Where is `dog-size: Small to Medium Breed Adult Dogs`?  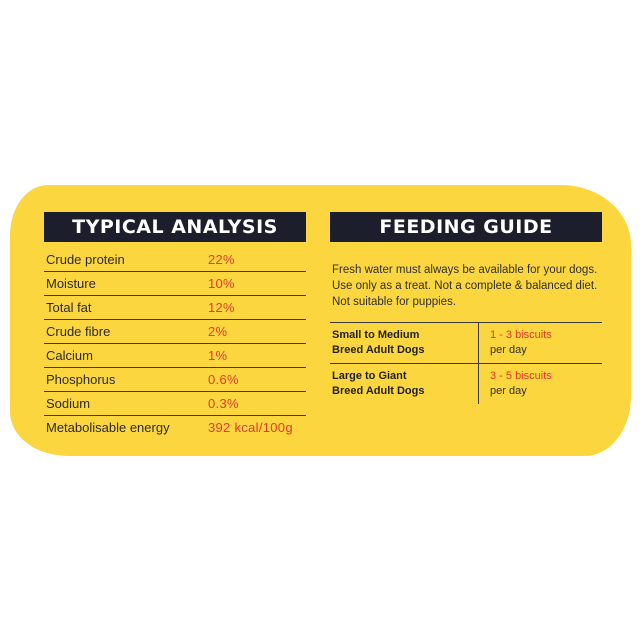 dog-size: Small to Medium Breed Adult Dogs is located at coordinates (402, 343).